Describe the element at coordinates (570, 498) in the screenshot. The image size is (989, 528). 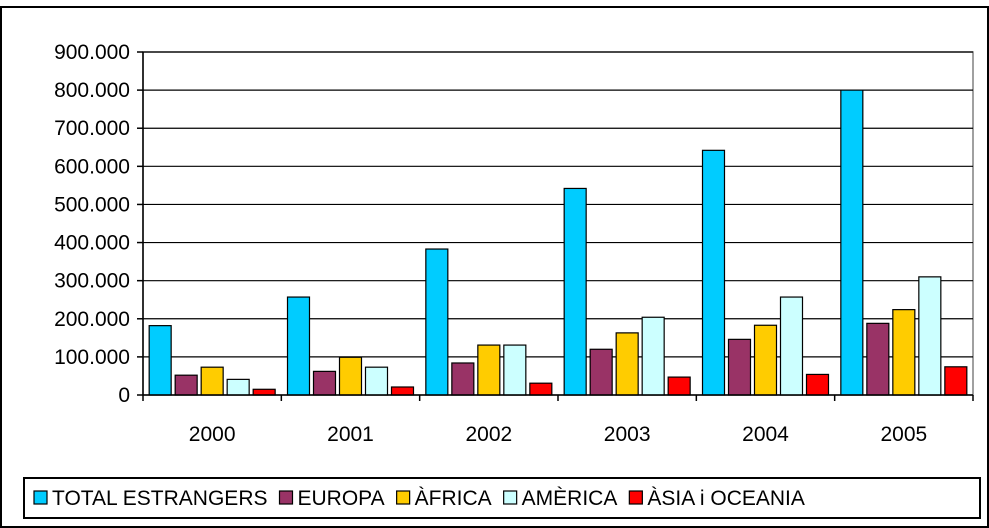
I see `legend-label: AMÈRICA` at that location.